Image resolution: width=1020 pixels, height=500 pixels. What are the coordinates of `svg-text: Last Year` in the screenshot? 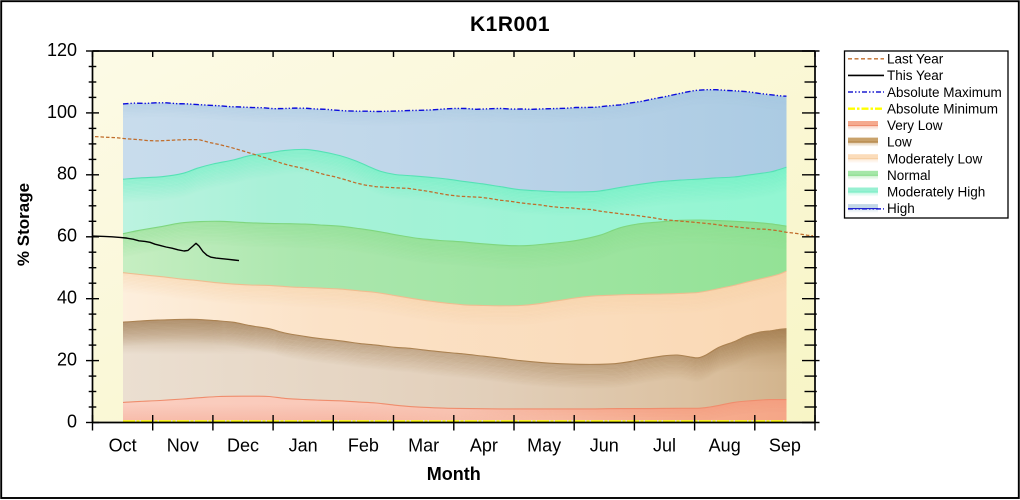 It's located at (915, 59).